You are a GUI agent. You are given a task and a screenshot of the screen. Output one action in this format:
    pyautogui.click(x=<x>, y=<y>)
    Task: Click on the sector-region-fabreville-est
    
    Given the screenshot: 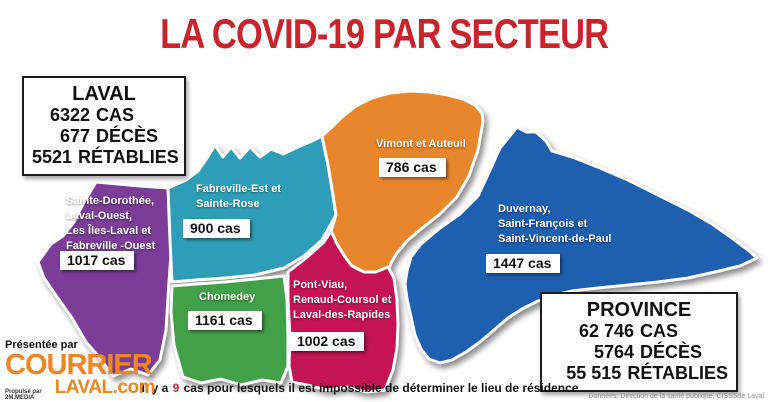 What is the action you would take?
    pyautogui.click(x=252, y=209)
    